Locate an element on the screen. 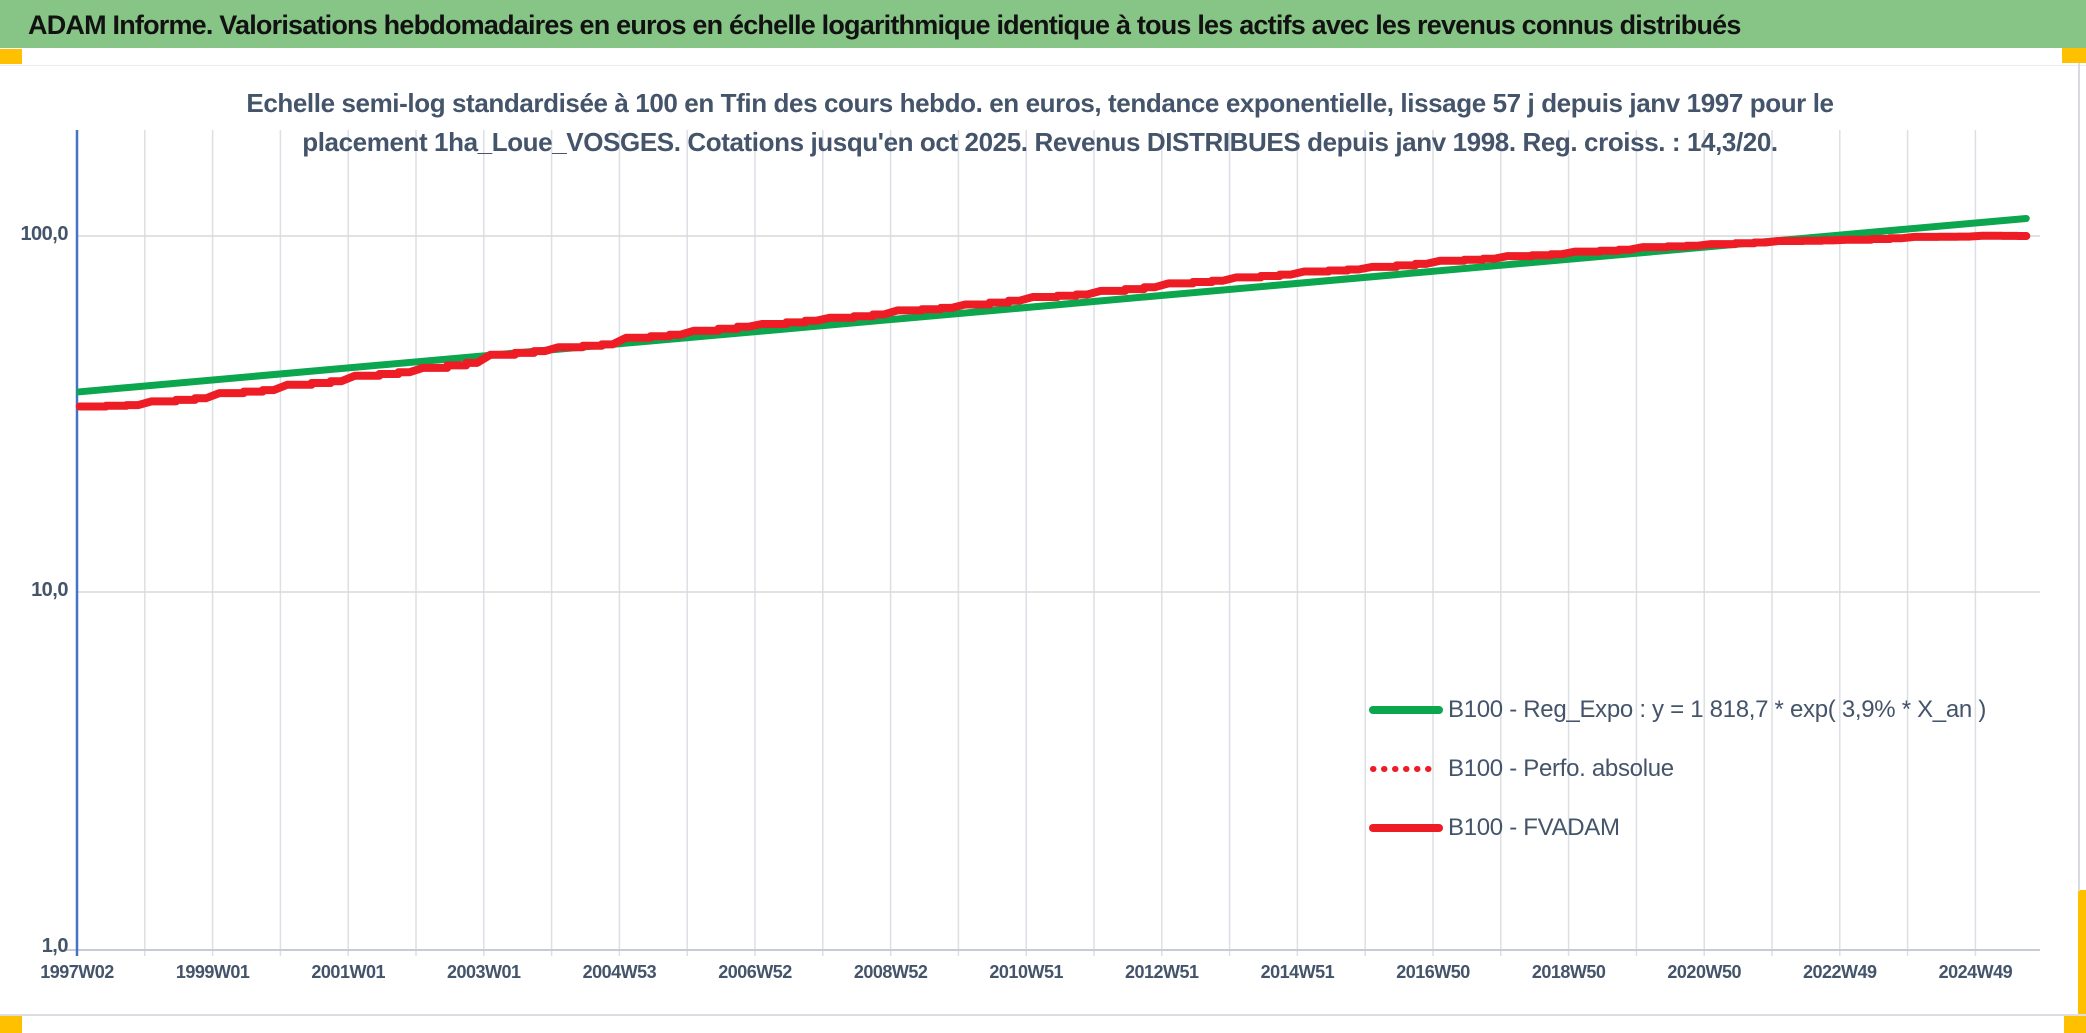  x-axis-tick-label: 2022W49 is located at coordinates (1840, 972).